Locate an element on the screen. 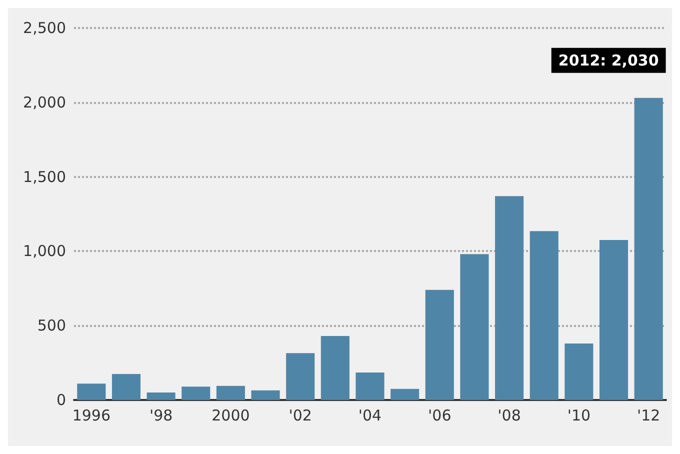 The height and width of the screenshot is (454, 680). x-tick-label: '12 is located at coordinates (648, 415).